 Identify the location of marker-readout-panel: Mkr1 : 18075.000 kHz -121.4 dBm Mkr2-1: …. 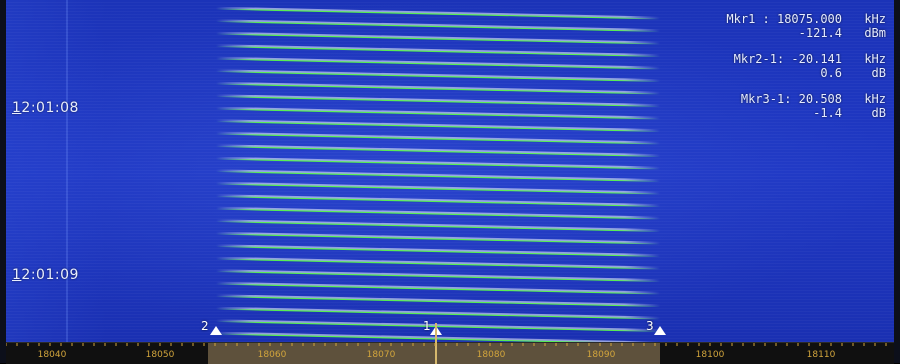
(804, 66).